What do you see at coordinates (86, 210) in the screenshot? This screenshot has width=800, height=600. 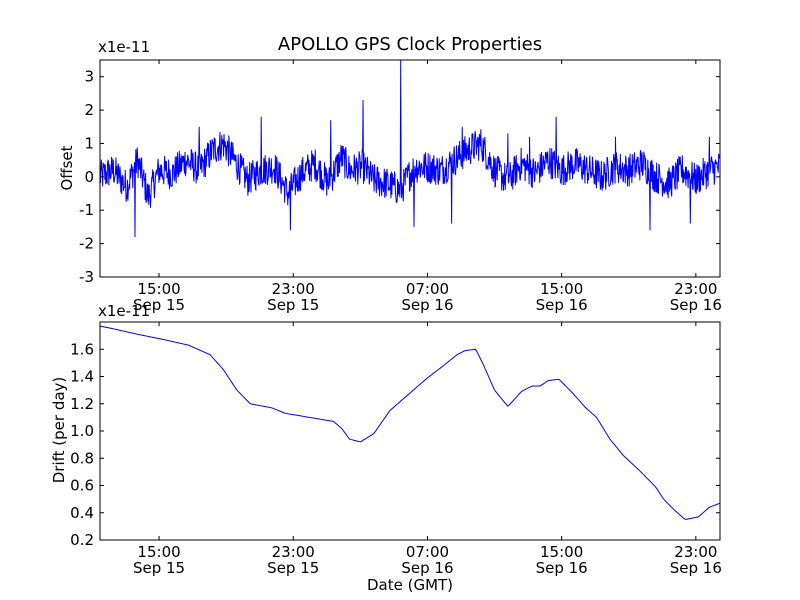 I see `y-tick-label: -1` at bounding box center [86, 210].